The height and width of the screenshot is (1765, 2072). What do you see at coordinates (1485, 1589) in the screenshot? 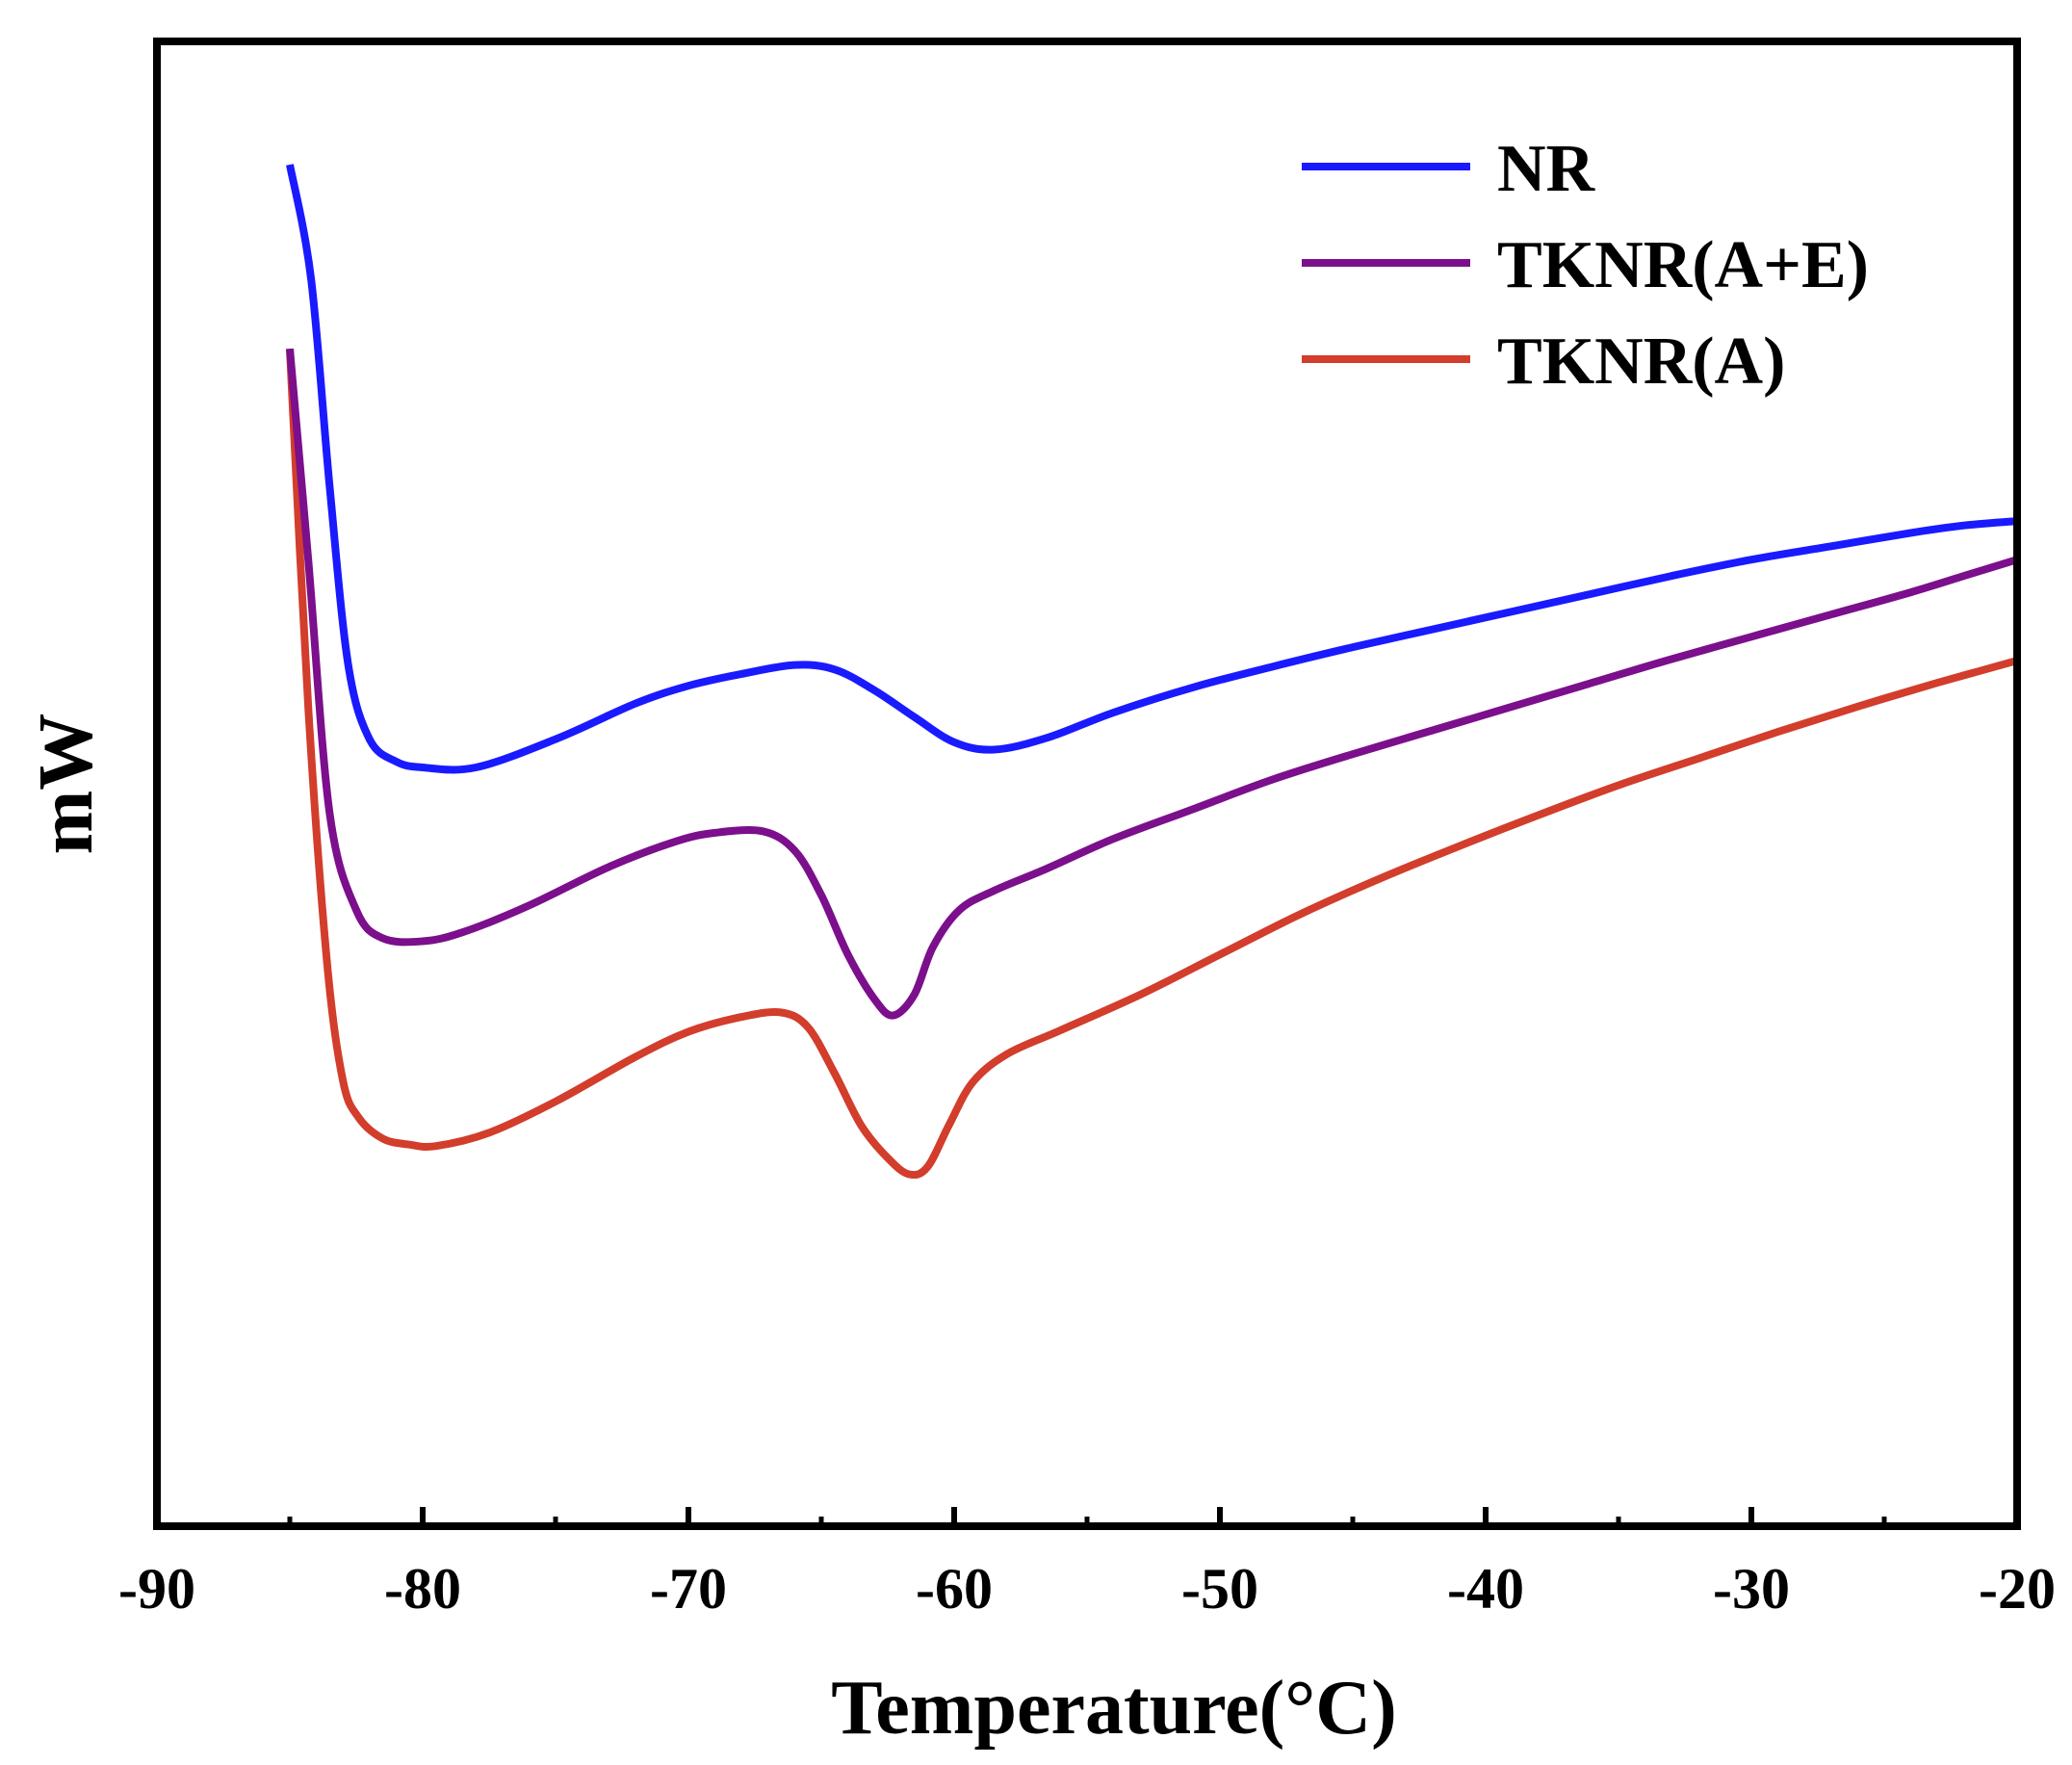
I see `x-tick-label: -40` at bounding box center [1485, 1589].